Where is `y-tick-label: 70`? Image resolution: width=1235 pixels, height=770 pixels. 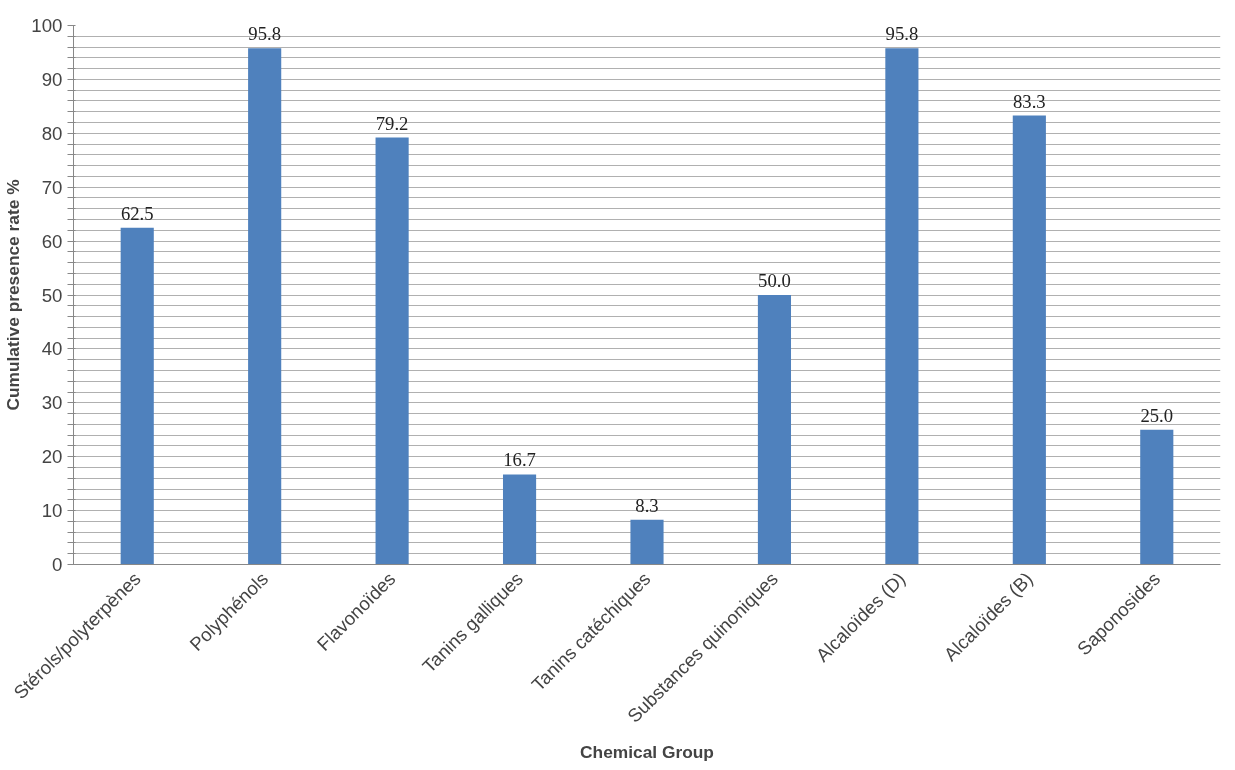 y-tick-label: 70 is located at coordinates (52, 187).